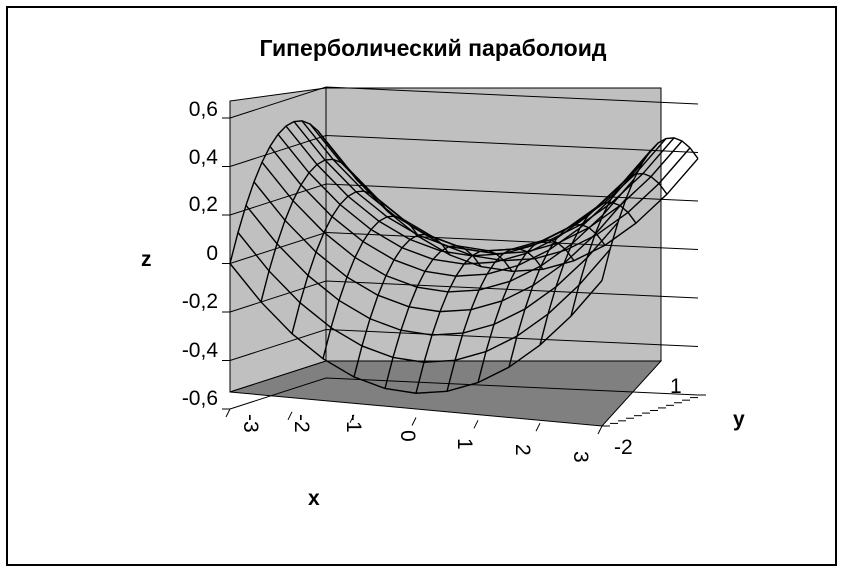 This screenshot has width=845, height=566. I want to click on y-tick-label: -2, so click(623, 447).